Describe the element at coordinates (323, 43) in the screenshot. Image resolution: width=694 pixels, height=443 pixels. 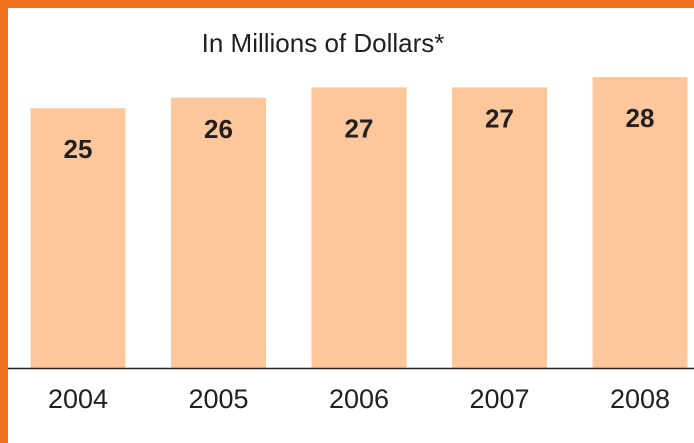
I see `chart-title: In Millions of Dollars*` at that location.